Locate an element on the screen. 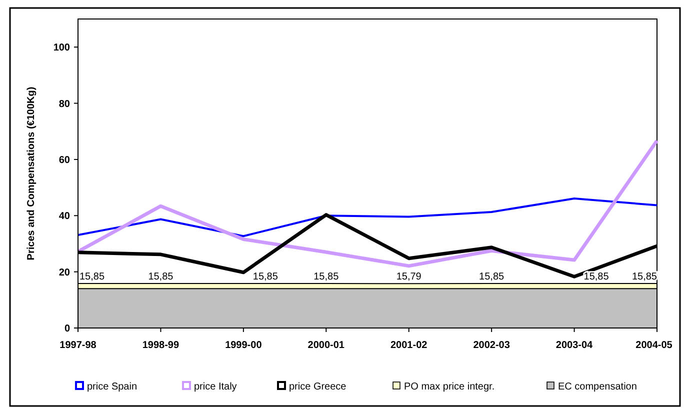  x-tick-label: 2003-04 is located at coordinates (575, 345).